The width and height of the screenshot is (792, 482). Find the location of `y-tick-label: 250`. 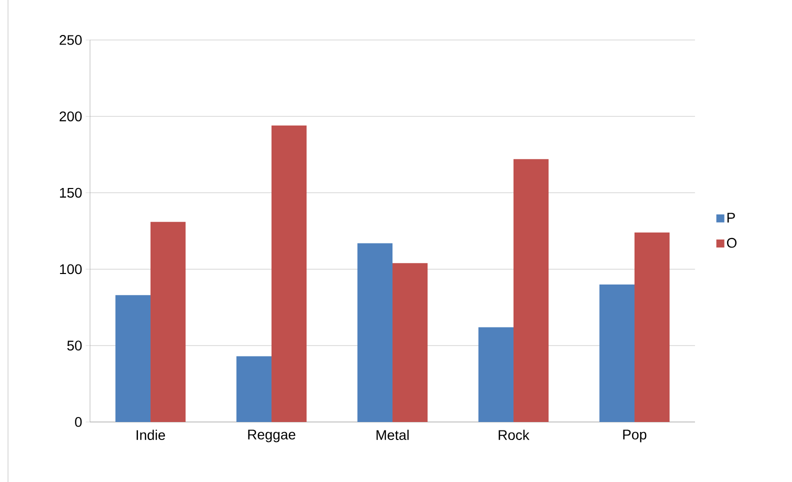

y-tick-label: 250 is located at coordinates (71, 40).